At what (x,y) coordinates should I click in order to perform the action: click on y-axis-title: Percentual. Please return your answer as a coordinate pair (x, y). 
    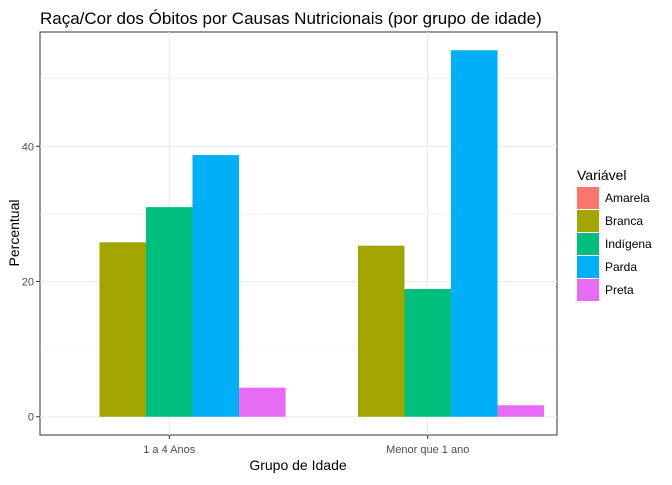
    Looking at the image, I should click on (14, 233).